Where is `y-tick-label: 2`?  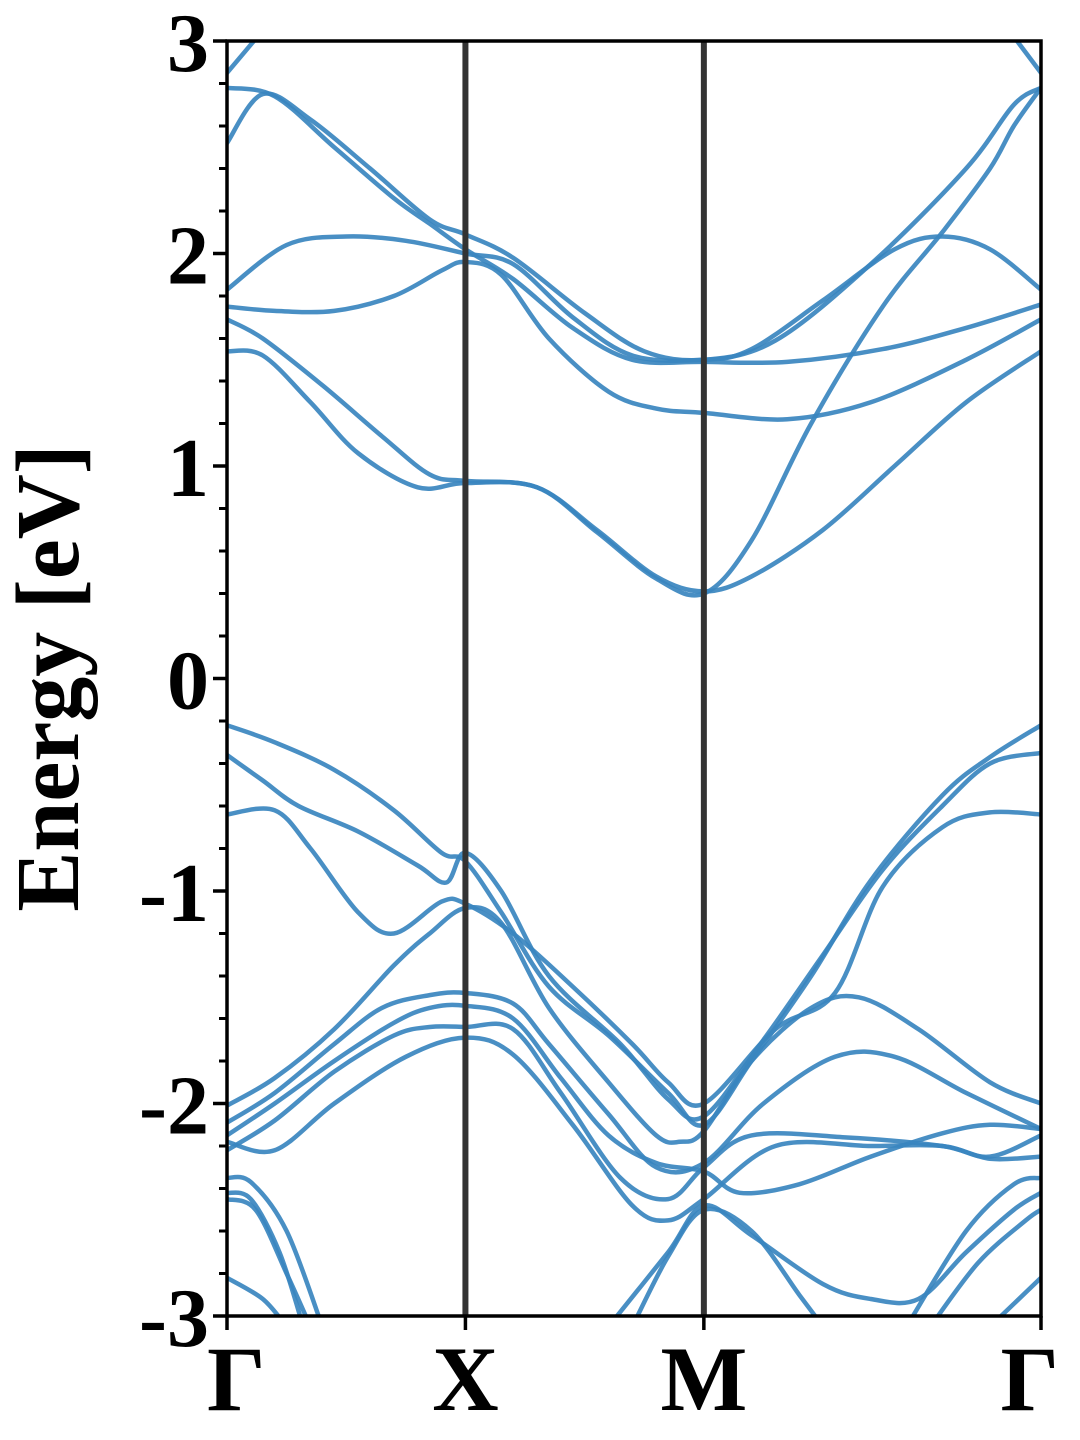
y-tick-label: 2 is located at coordinates (188, 256).